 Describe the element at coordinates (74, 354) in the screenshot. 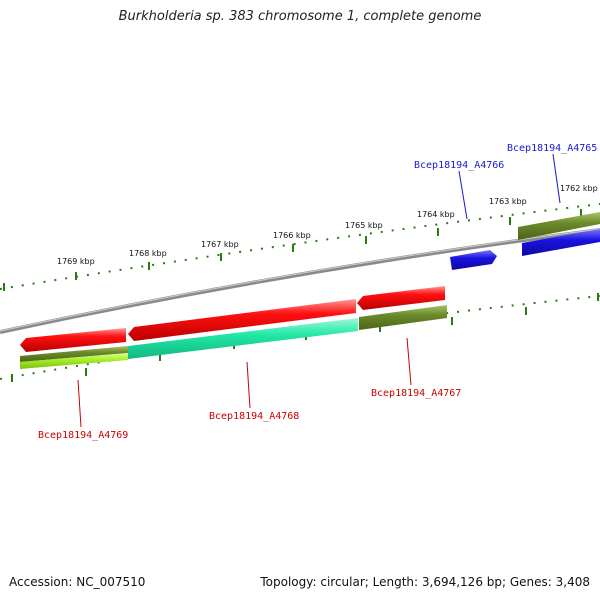

I see `gene-arrow-a4769-olive` at that location.